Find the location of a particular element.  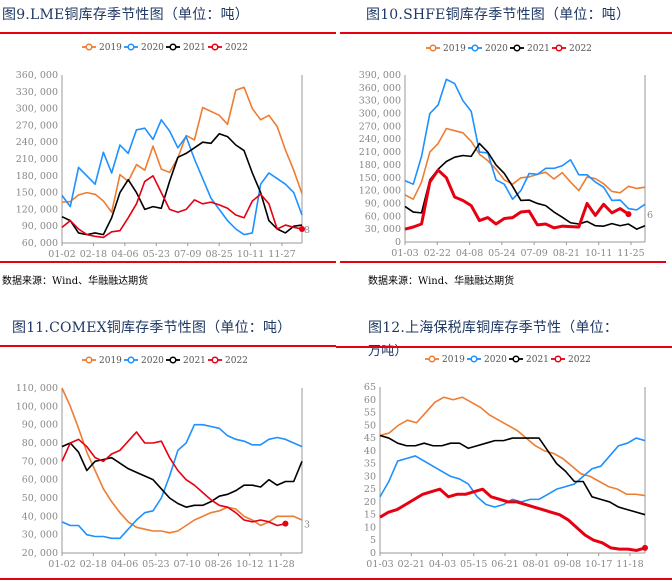

y-tick-label: 50, 000 is located at coordinates (40, 498).